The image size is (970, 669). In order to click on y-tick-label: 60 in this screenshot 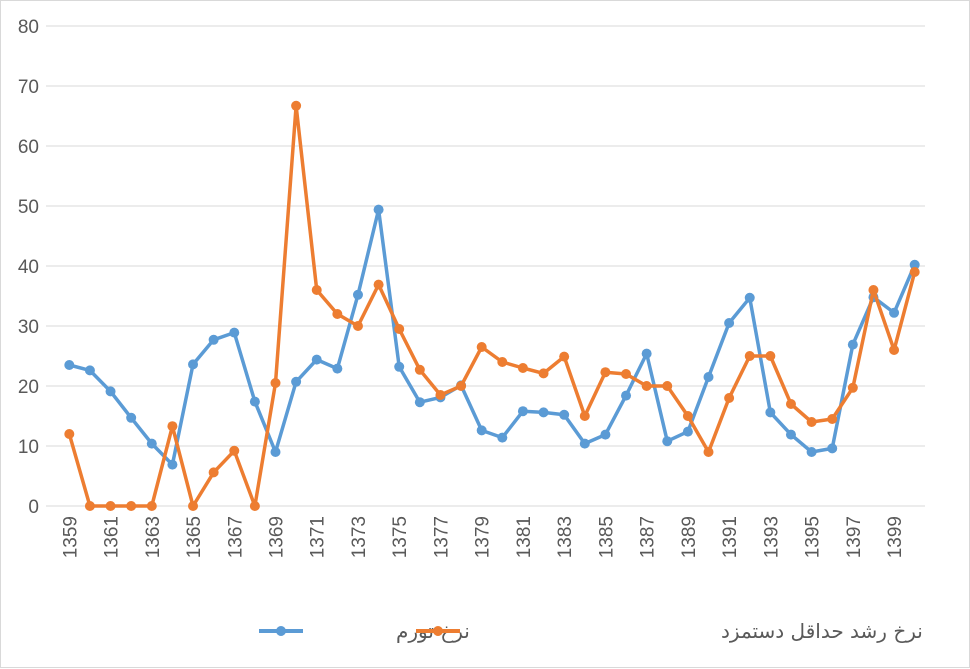, I will do `click(28, 147)`.